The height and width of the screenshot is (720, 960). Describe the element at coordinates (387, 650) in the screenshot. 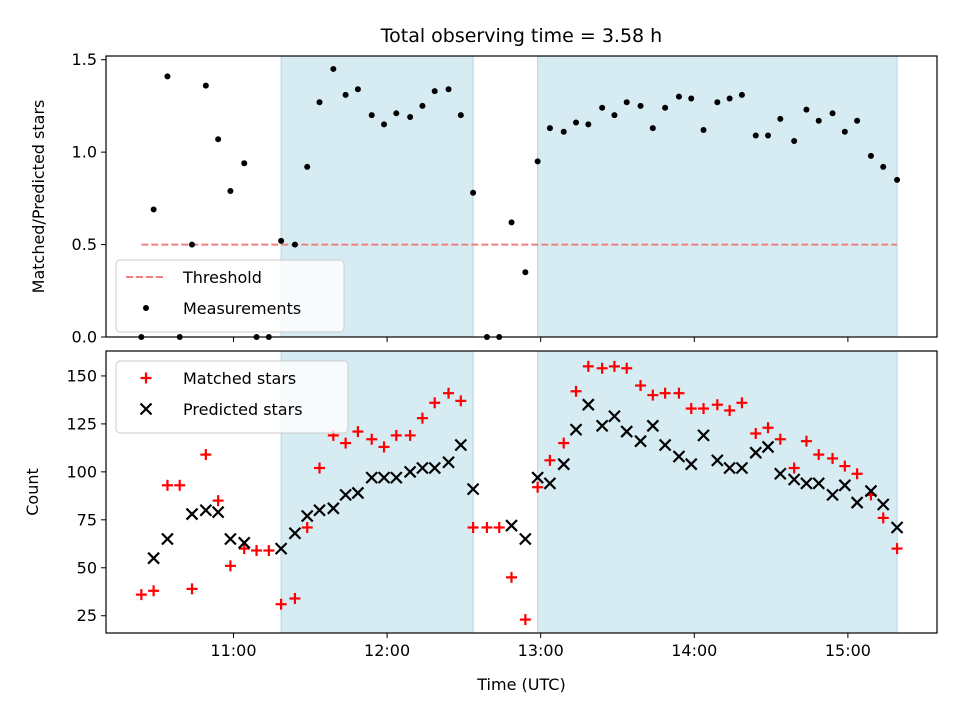

I see `x-tick-label: 12:00` at that location.